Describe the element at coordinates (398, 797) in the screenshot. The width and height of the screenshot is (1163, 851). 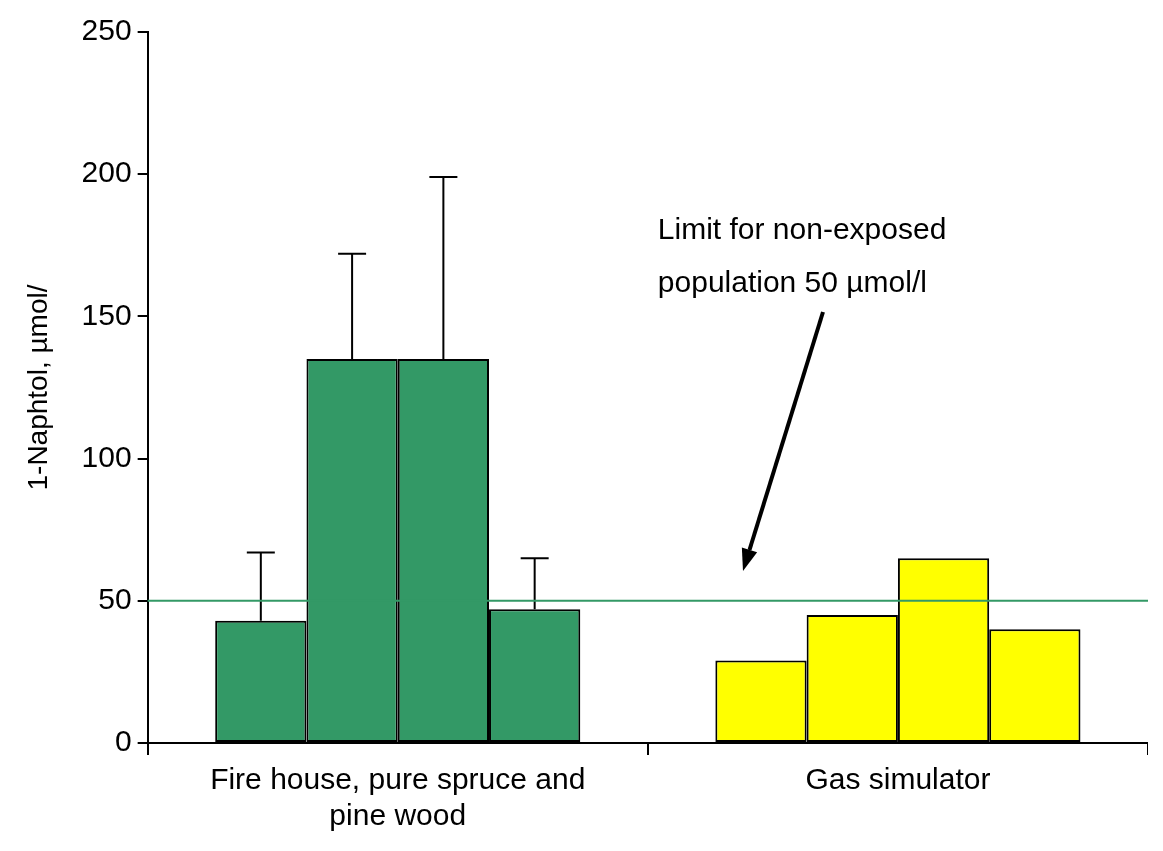
I see `x-tick-label: Fire house, pure spruce and pine wood` at that location.